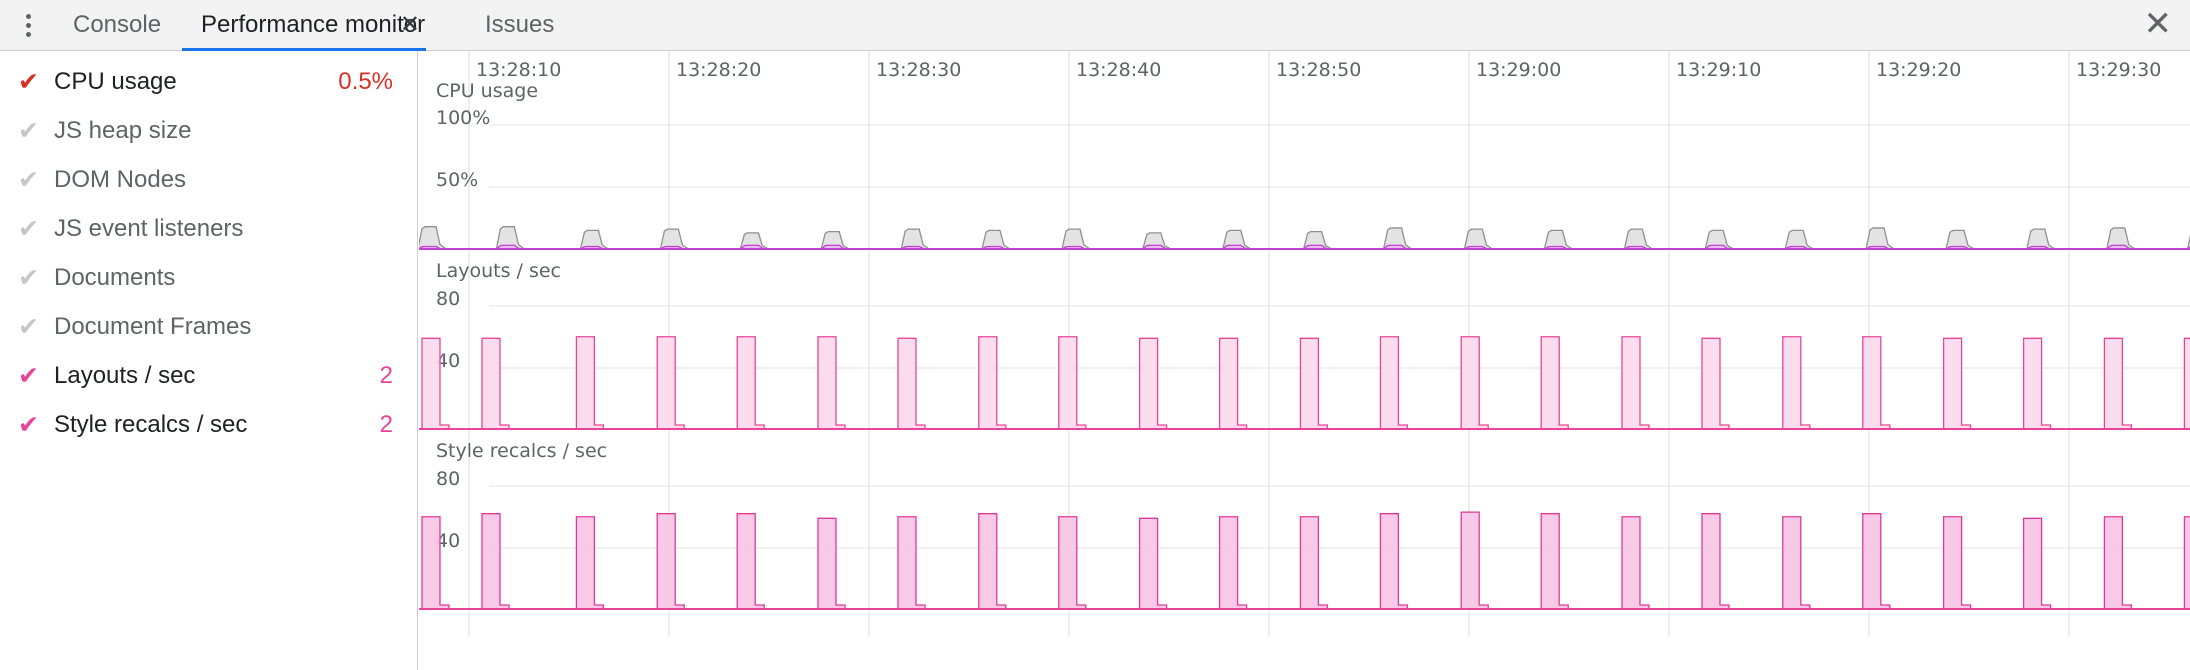  What do you see at coordinates (28, 26) in the screenshot?
I see `more-vert-icon` at bounding box center [28, 26].